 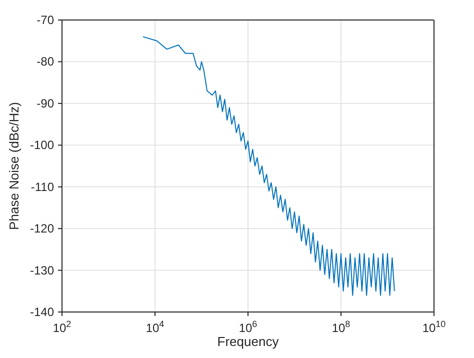 I want to click on y-tick-label: -130, so click(x=42, y=270).